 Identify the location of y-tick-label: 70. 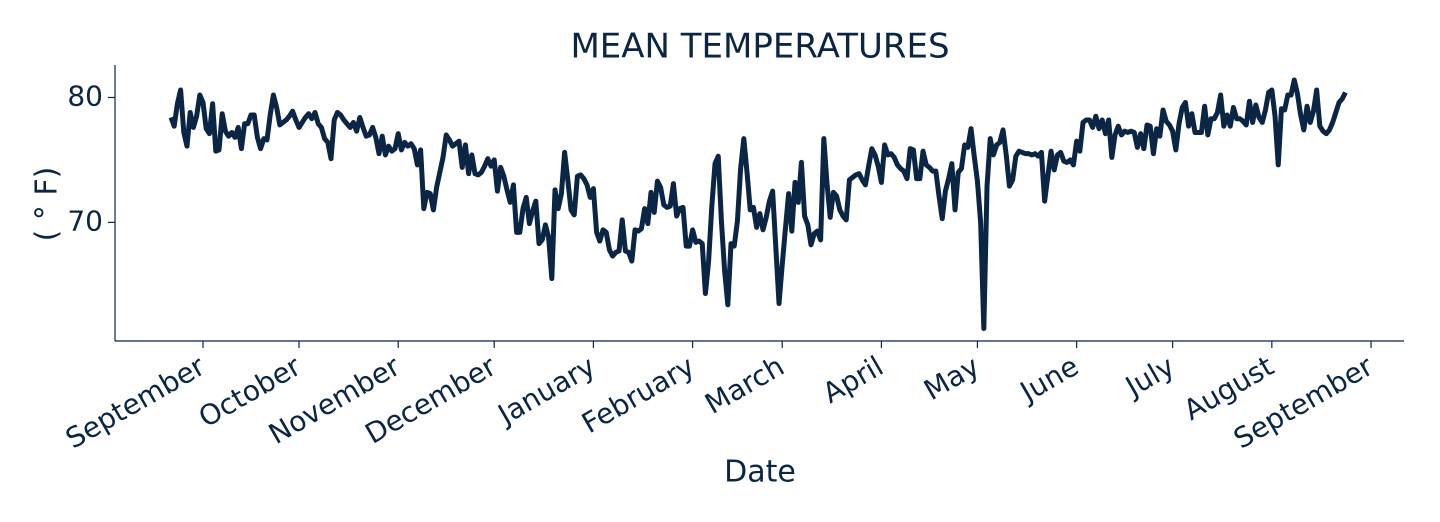
(85, 220).